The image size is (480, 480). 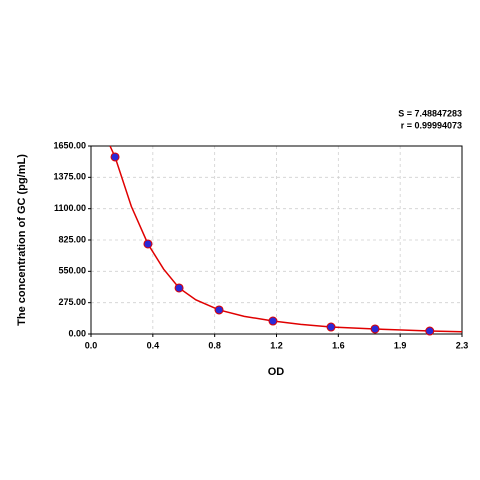 I want to click on x-axis-label: OD, so click(x=276, y=372).